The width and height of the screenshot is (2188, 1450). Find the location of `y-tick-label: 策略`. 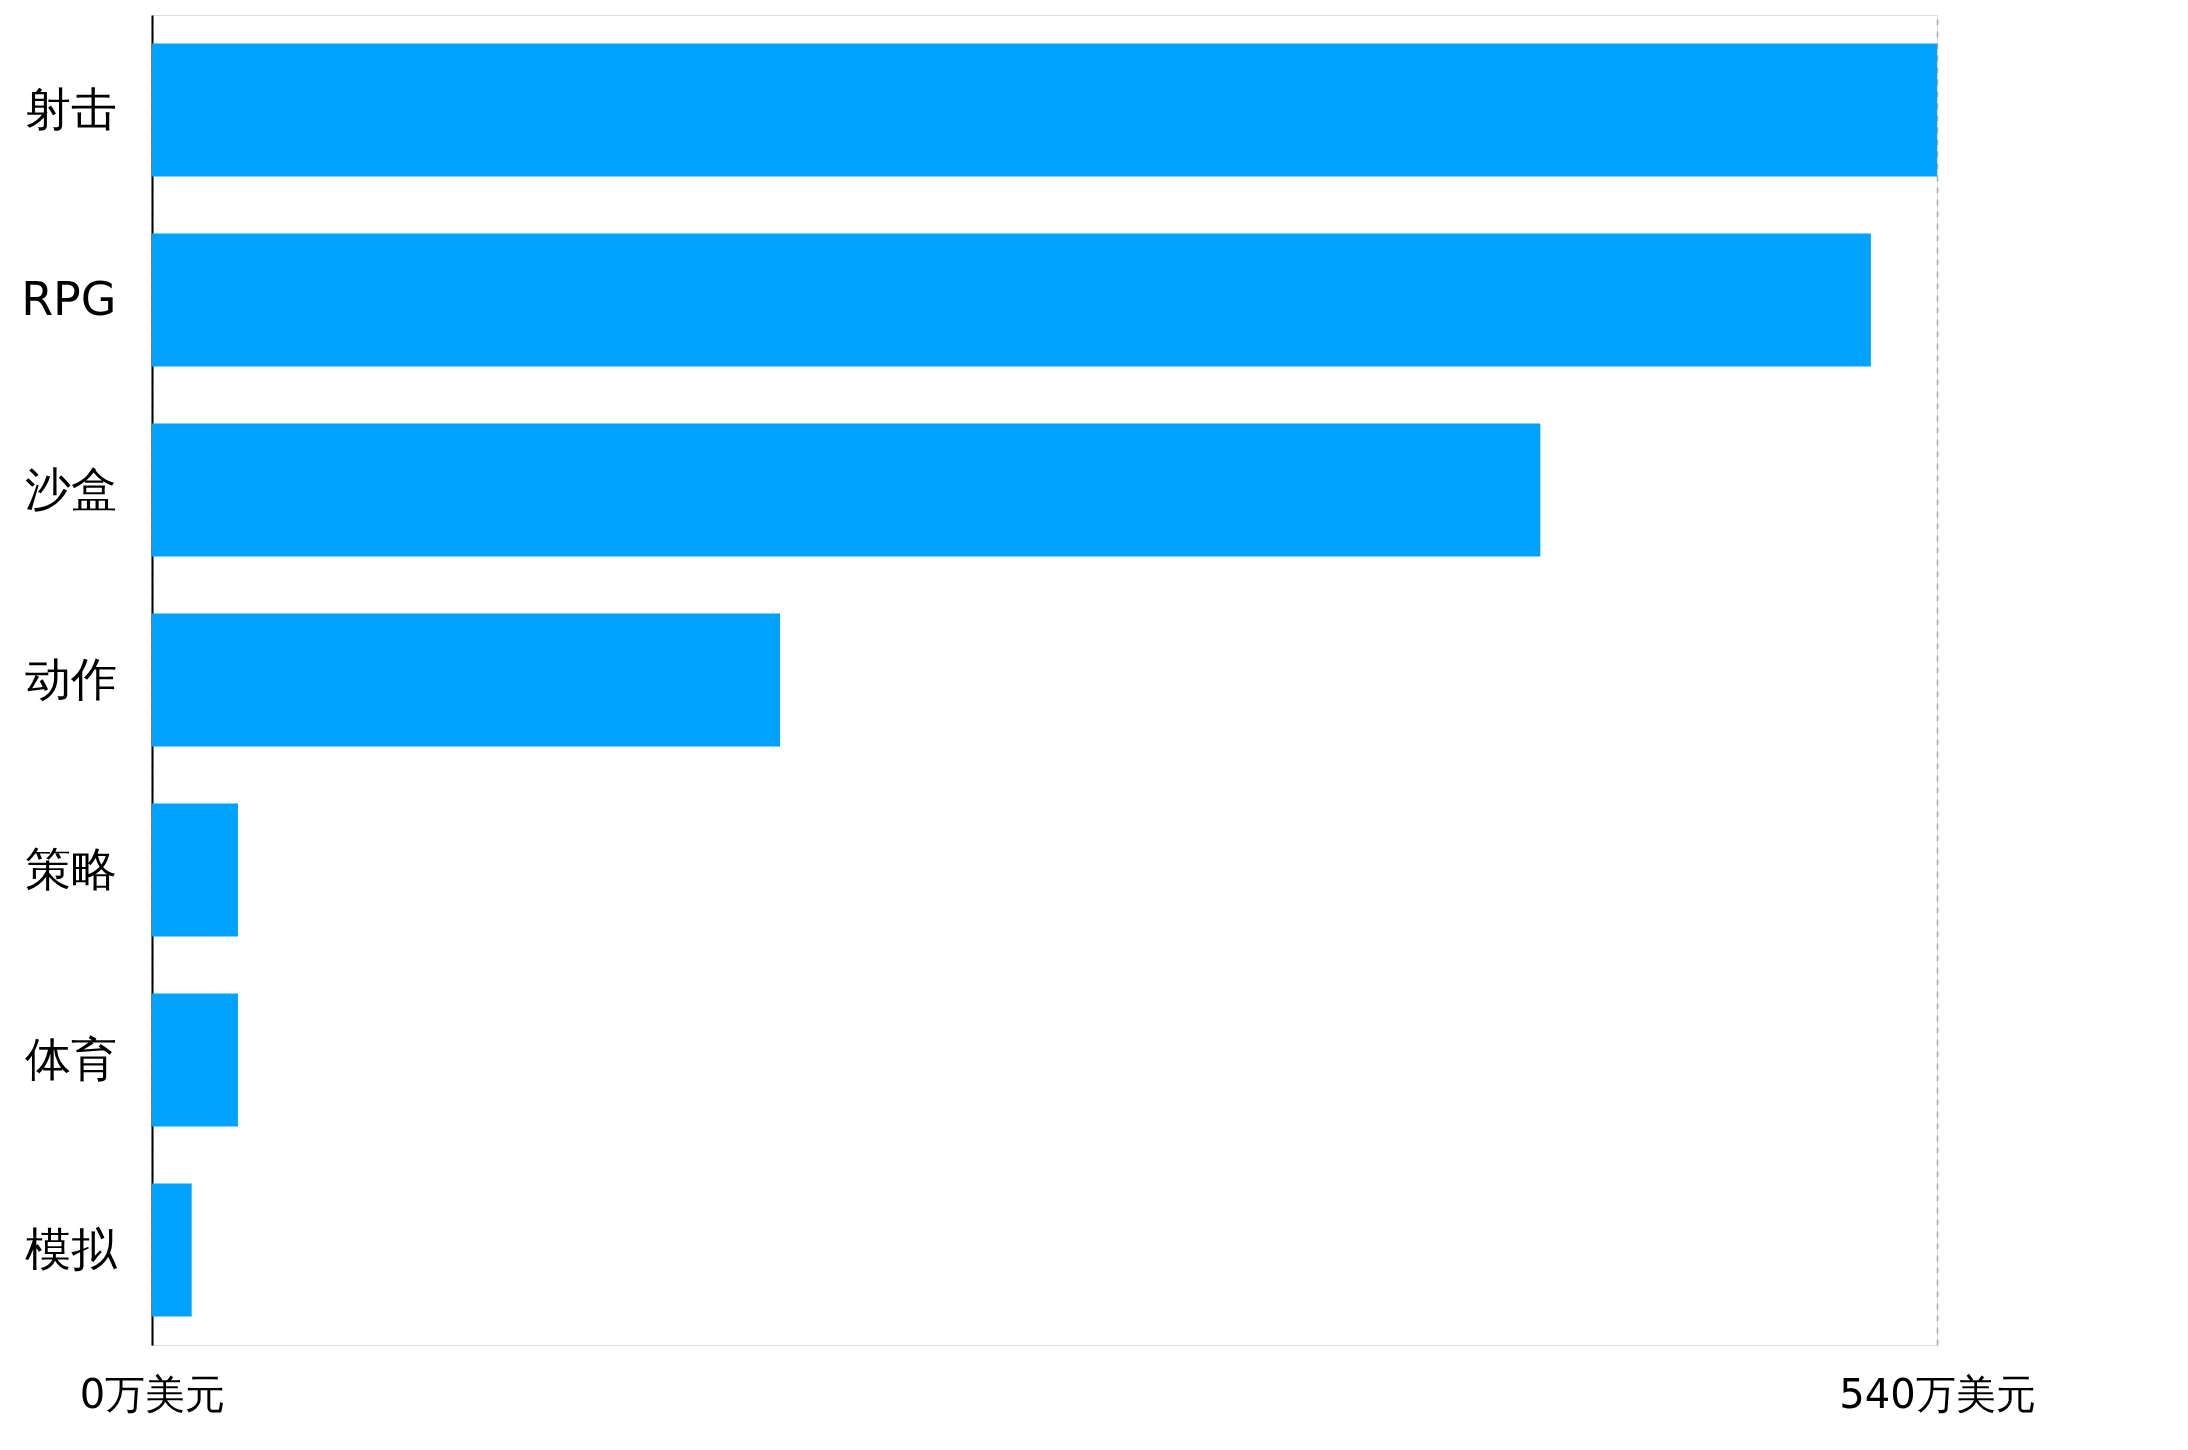

y-tick-label: 策略 is located at coordinates (70, 868).